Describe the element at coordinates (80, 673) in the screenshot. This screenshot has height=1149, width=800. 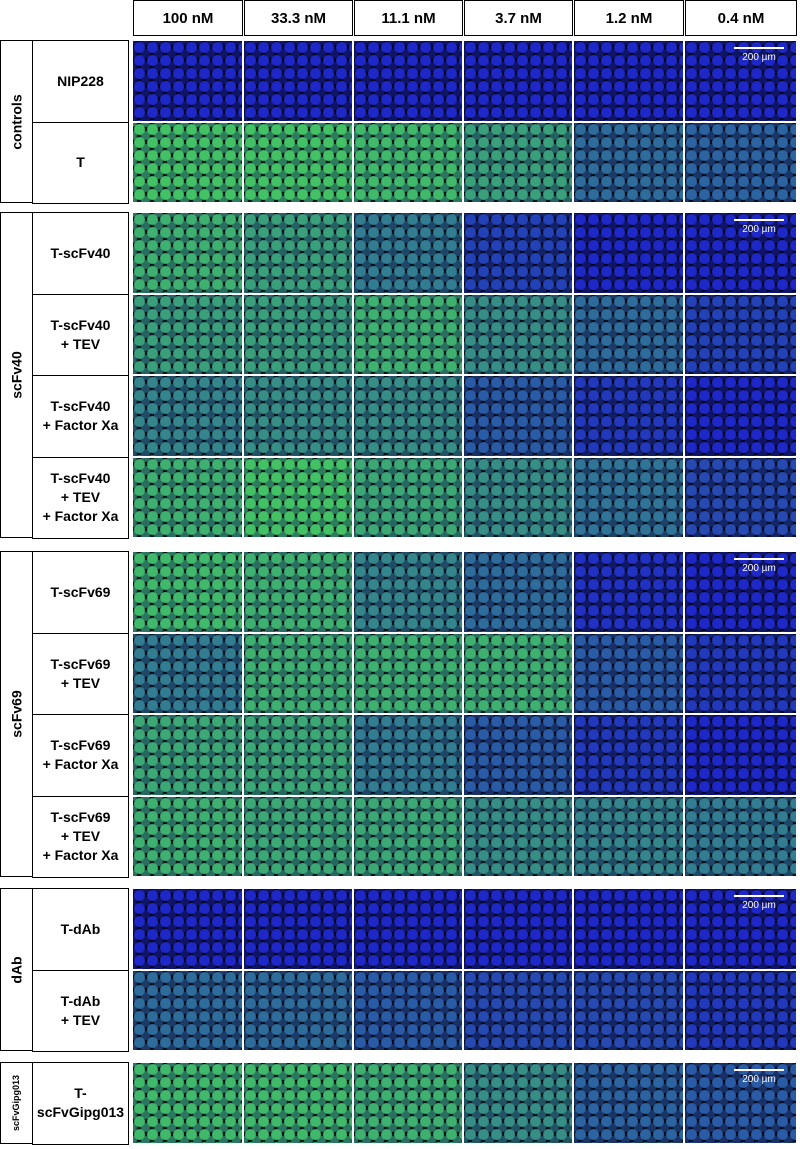
I see `row-label: T-scFv69 + TEV` at that location.